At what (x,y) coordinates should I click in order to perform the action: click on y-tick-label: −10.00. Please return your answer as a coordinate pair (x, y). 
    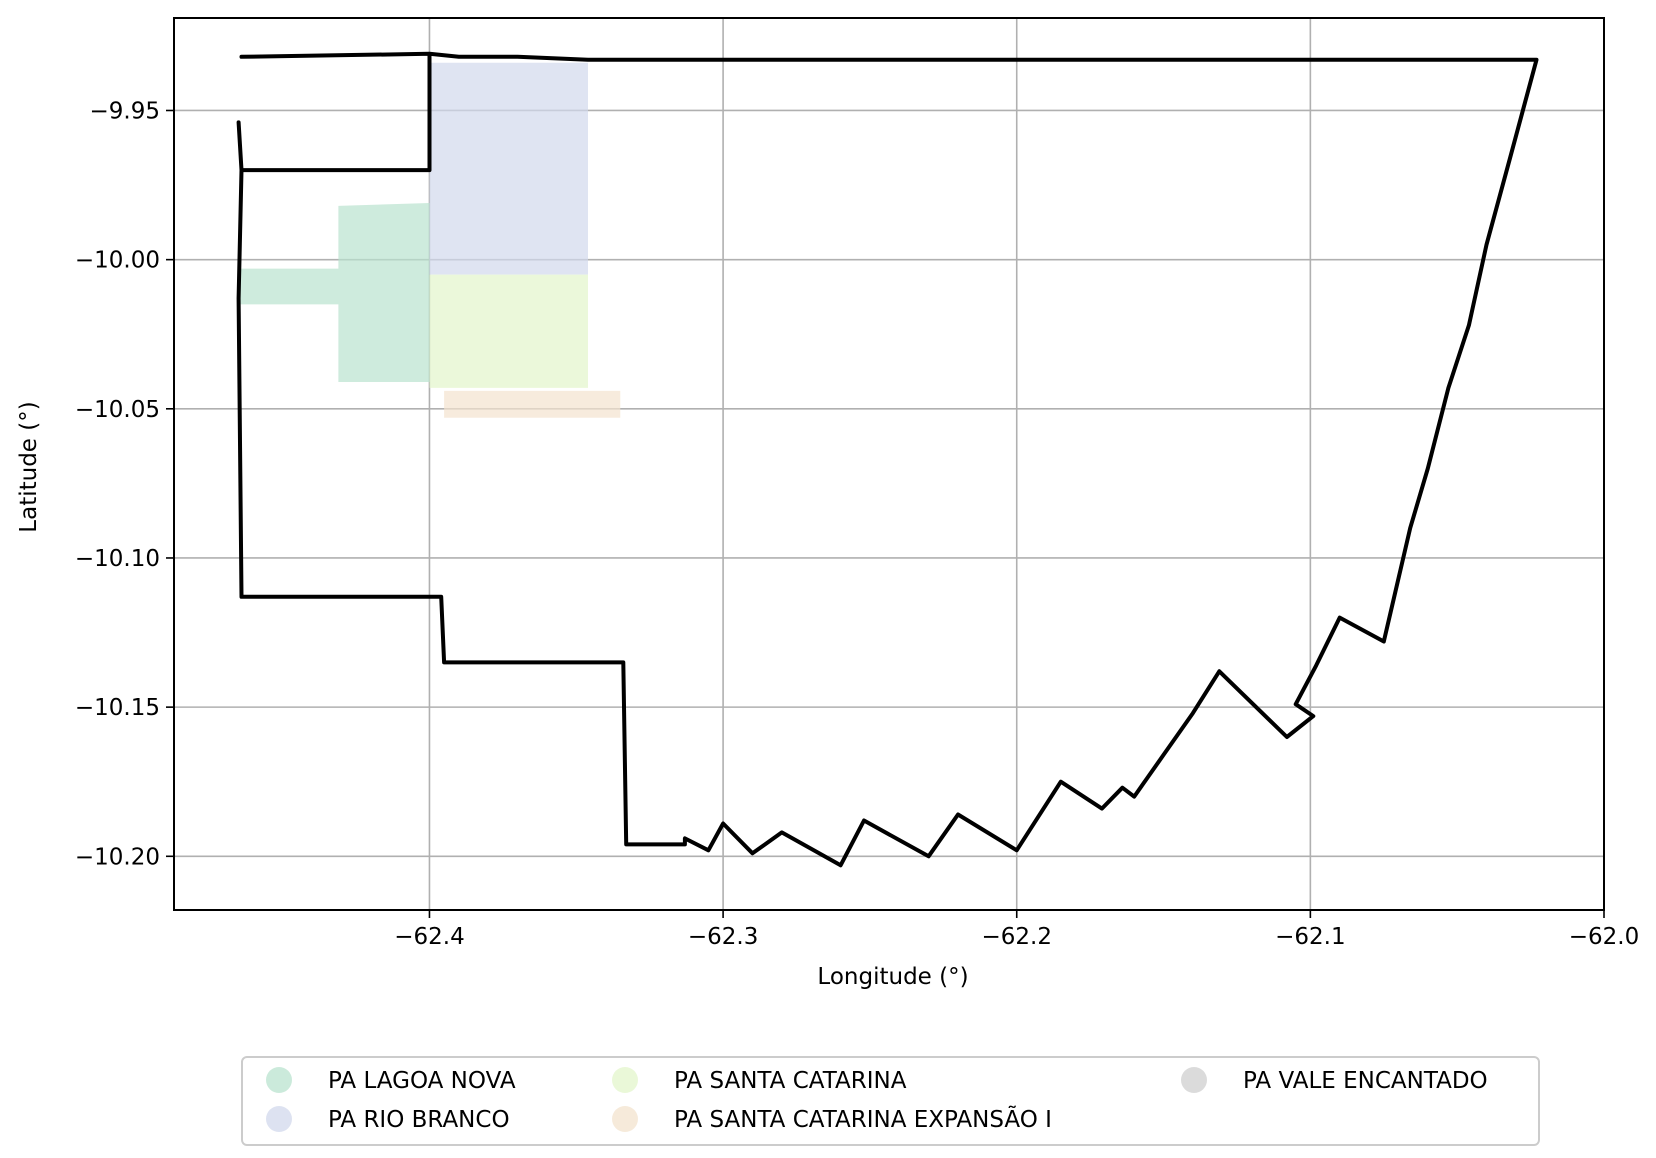
    Looking at the image, I should click on (117, 261).